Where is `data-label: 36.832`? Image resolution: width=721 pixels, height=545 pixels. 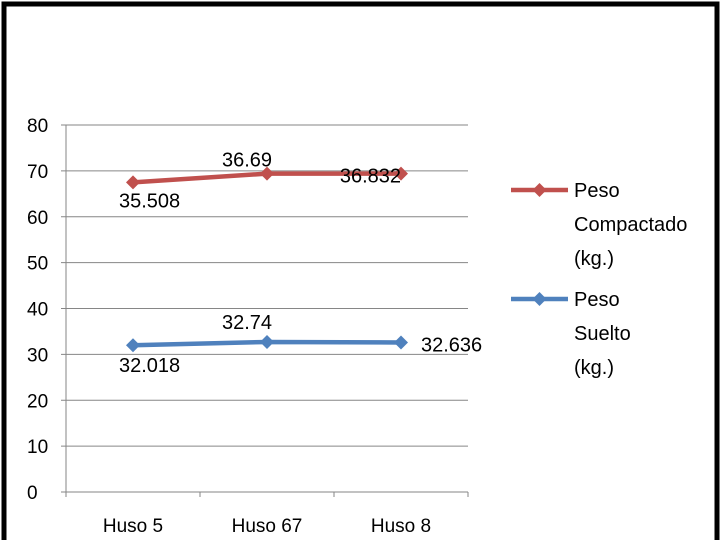 data-label: 36.832 is located at coordinates (370, 177).